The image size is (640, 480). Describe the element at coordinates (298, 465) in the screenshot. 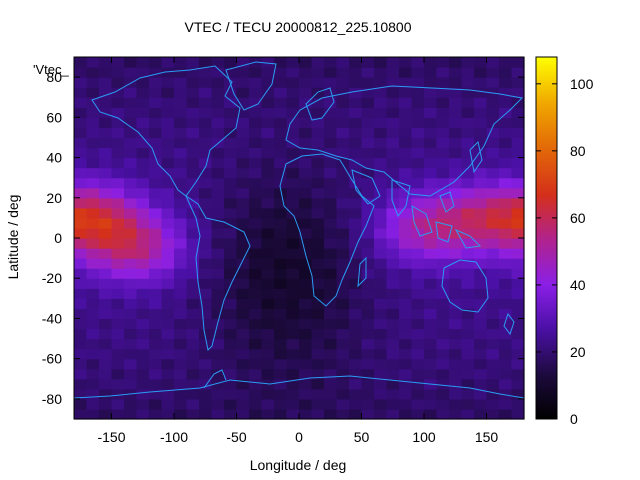

I see `x-axis-label: Longitude / deg` at that location.